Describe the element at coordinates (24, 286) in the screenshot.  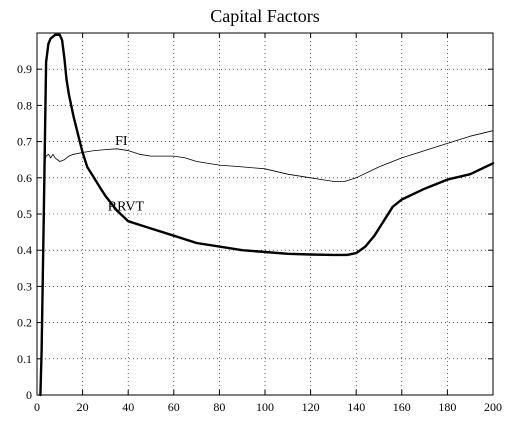
I see `y-tick-label: 0.3` at that location.